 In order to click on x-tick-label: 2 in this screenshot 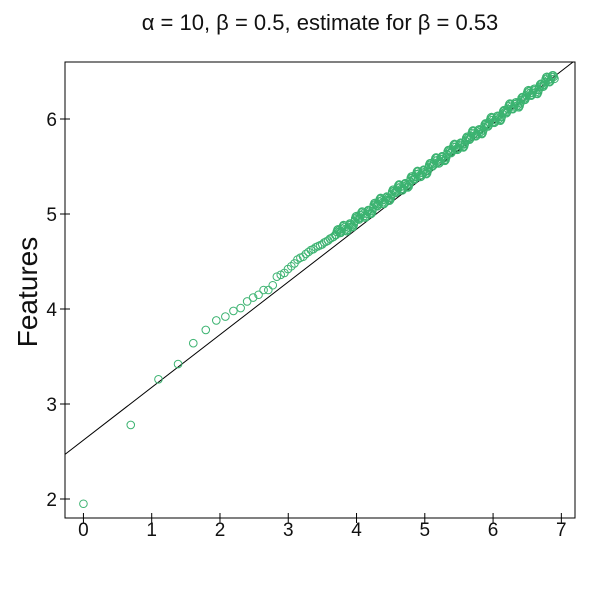, I will do `click(220, 530)`.